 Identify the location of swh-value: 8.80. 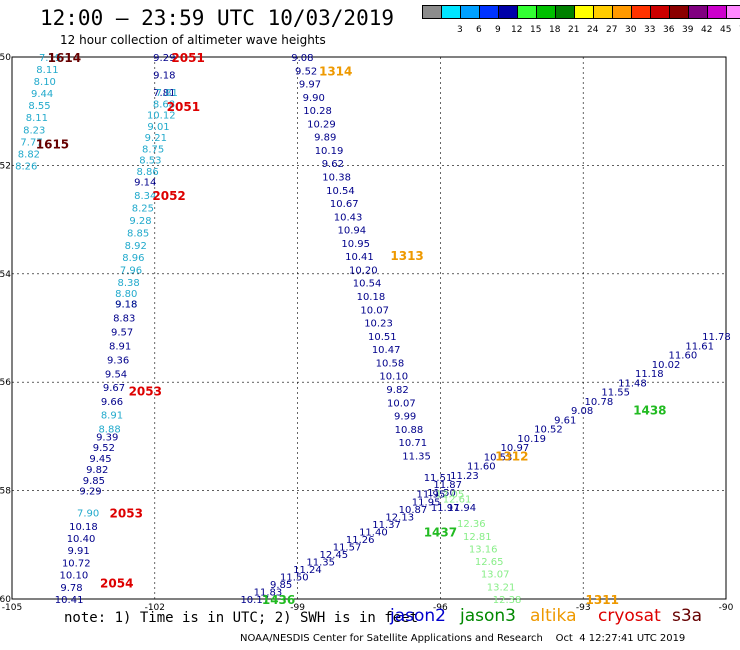
(126, 294).